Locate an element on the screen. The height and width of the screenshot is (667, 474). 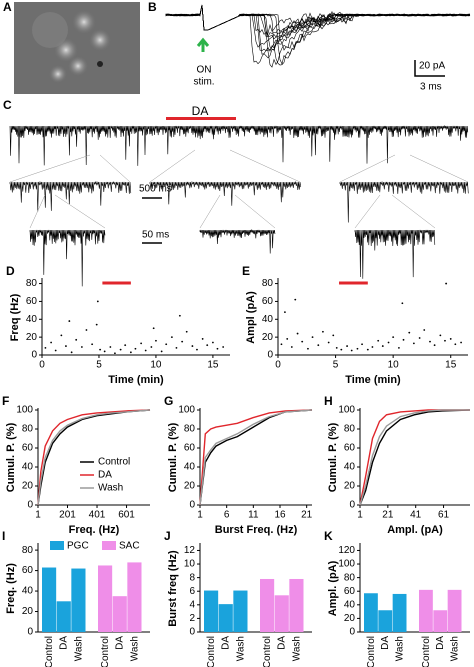
y-axis-label: Ampl (pA) is located at coordinates (251, 317).